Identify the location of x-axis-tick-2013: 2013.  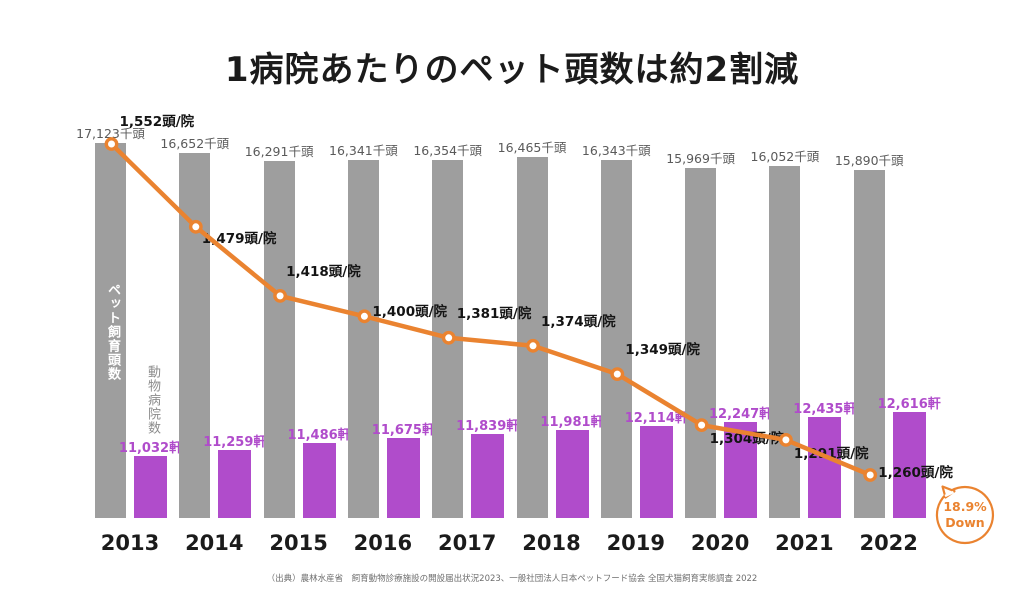
(130, 543).